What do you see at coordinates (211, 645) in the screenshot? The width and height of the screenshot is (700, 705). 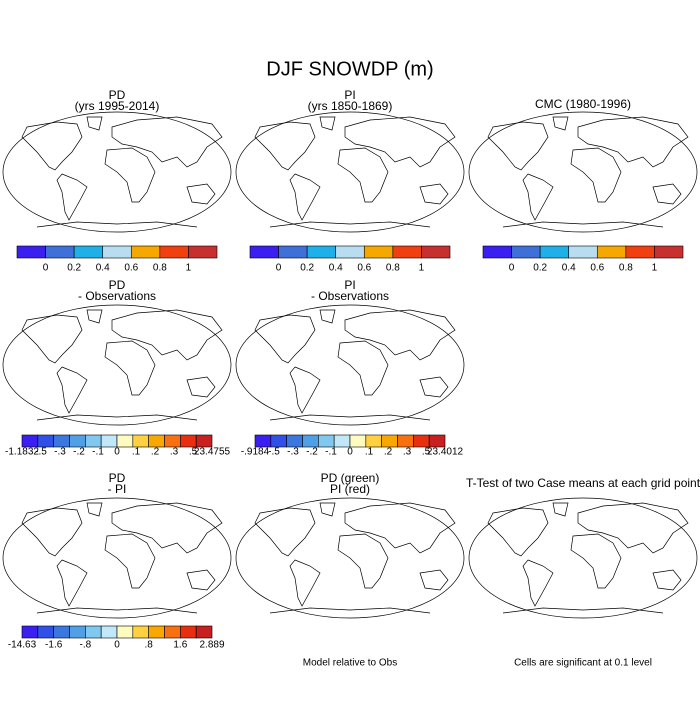 I see `colorbar-label: 2.889` at bounding box center [211, 645].